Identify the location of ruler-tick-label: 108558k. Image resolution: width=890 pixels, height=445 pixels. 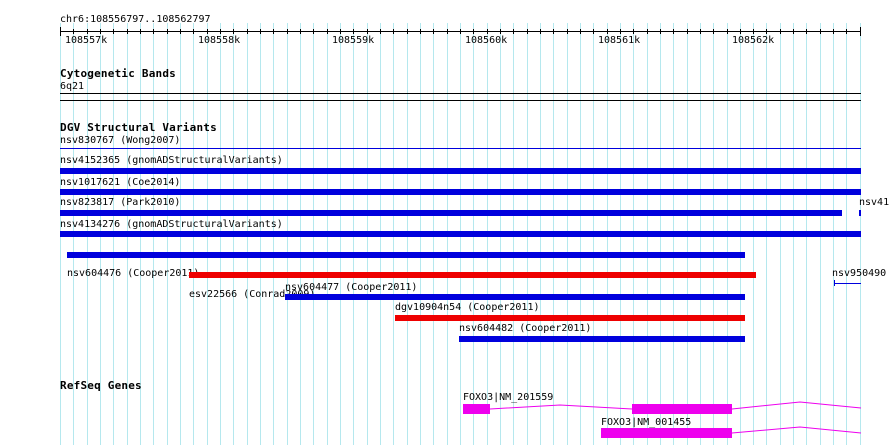
(219, 40).